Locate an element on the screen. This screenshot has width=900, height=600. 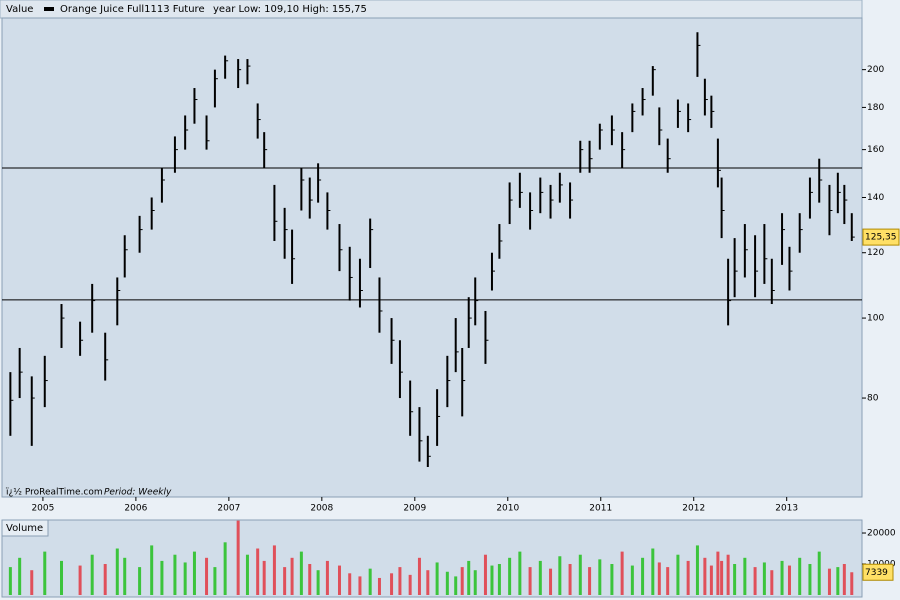
x-tick-label: 2005 is located at coordinates (42, 509).